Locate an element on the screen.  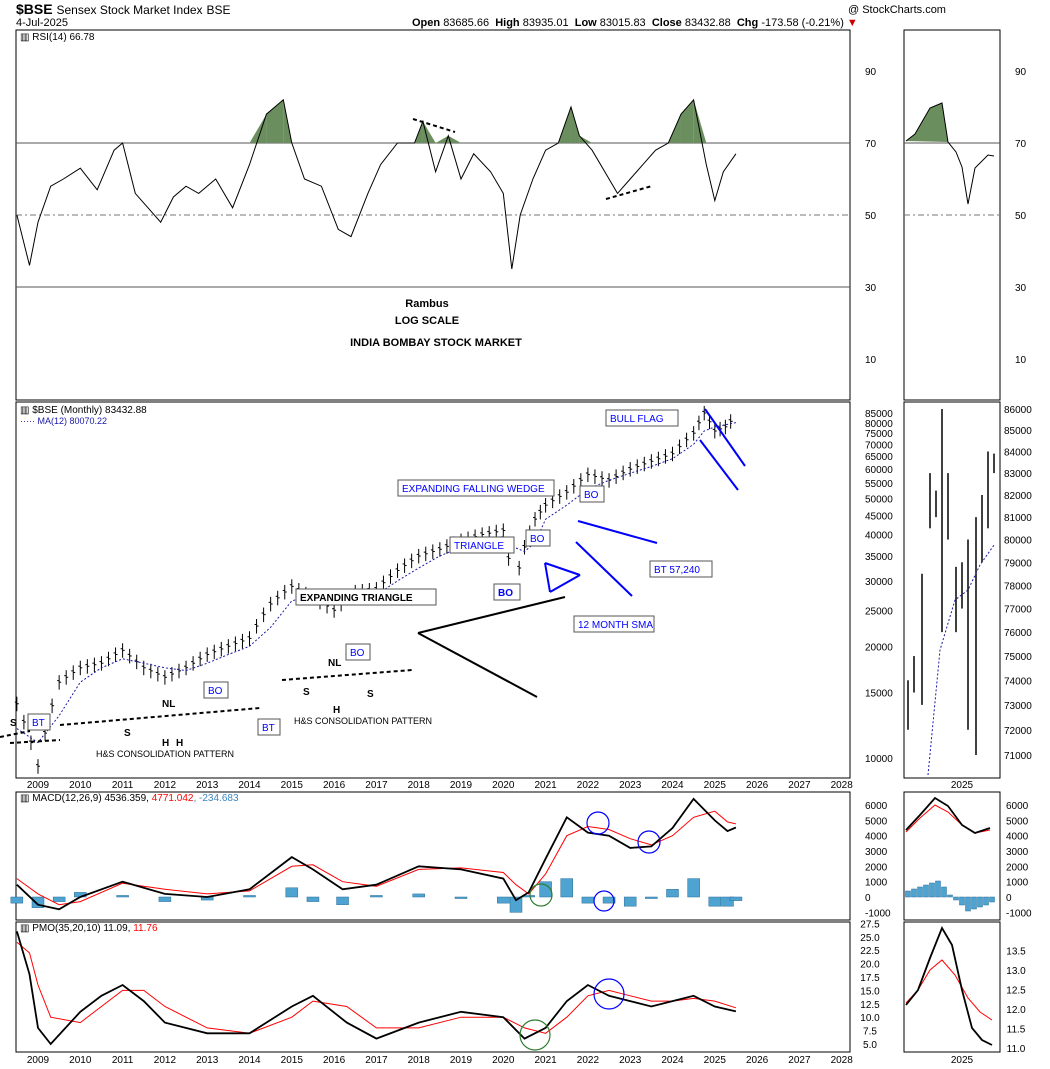
price-x-tick: 2022 is located at coordinates (588, 785).